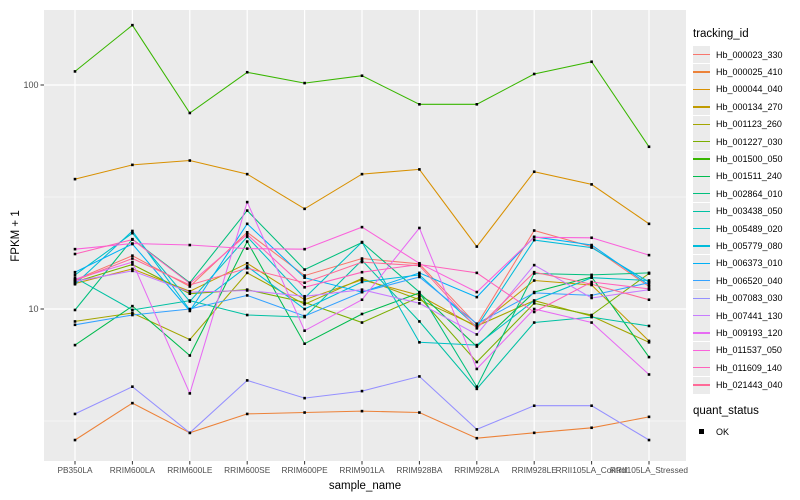 Image resolution: width=800 pixels, height=500 pixels. What do you see at coordinates (749, 124) in the screenshot?
I see `legend-label: Hb_001123_260` at bounding box center [749, 124].